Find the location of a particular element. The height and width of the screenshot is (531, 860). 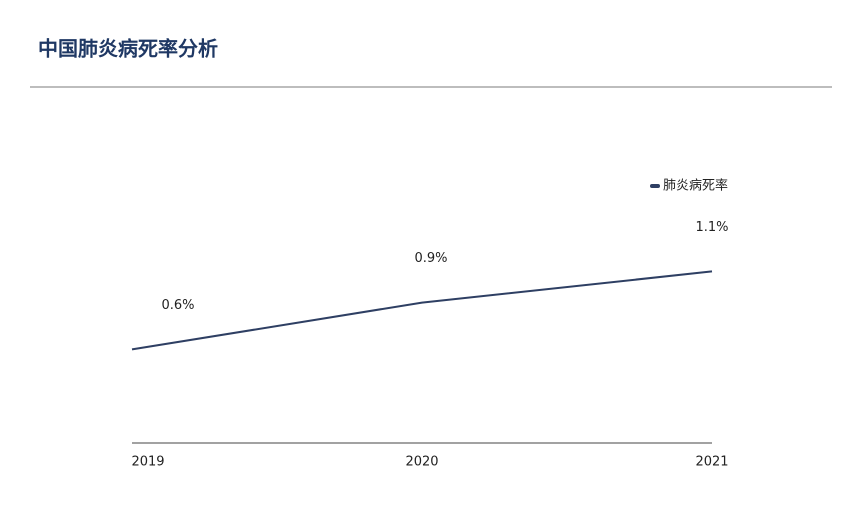

x-tick-label: 2019 is located at coordinates (147, 462).